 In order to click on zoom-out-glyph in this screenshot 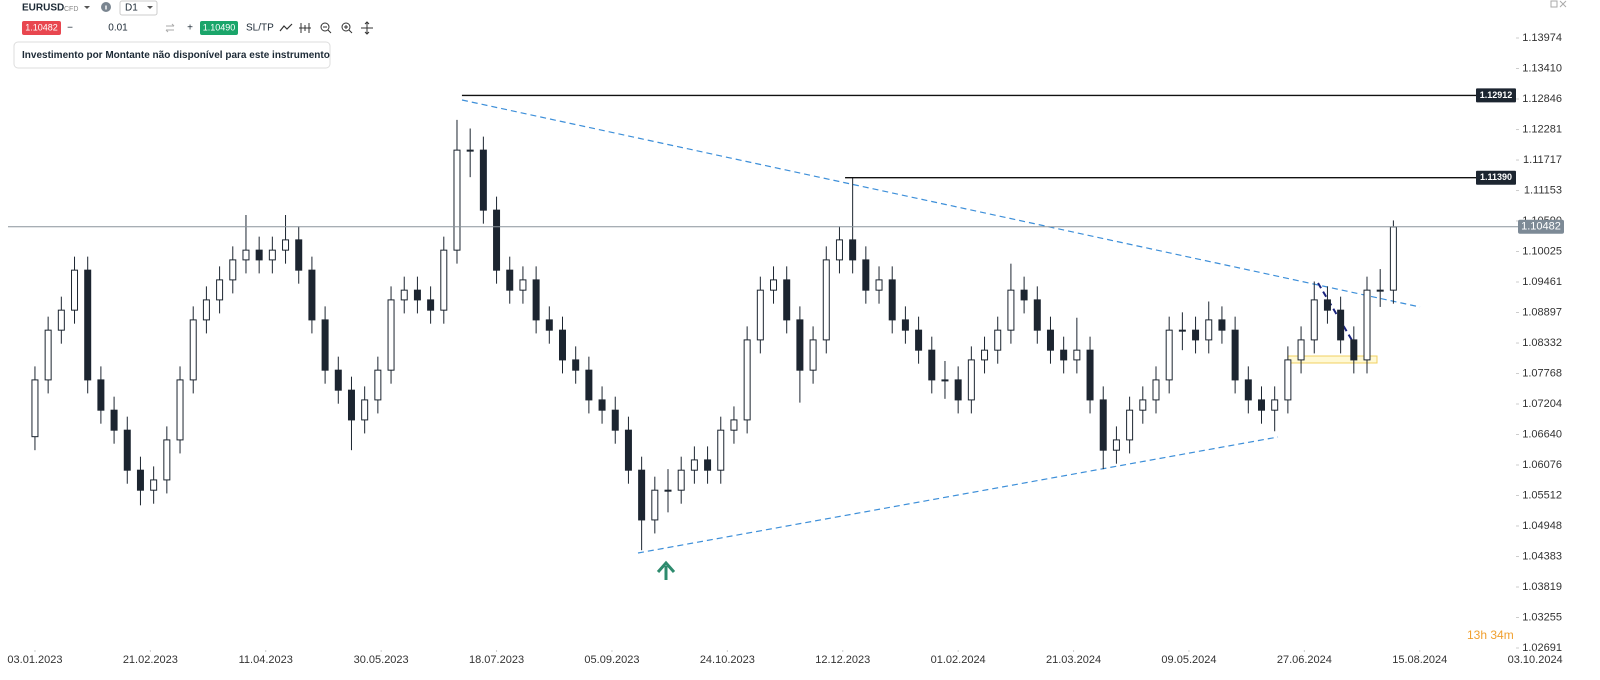, I will do `click(327, 30)`.